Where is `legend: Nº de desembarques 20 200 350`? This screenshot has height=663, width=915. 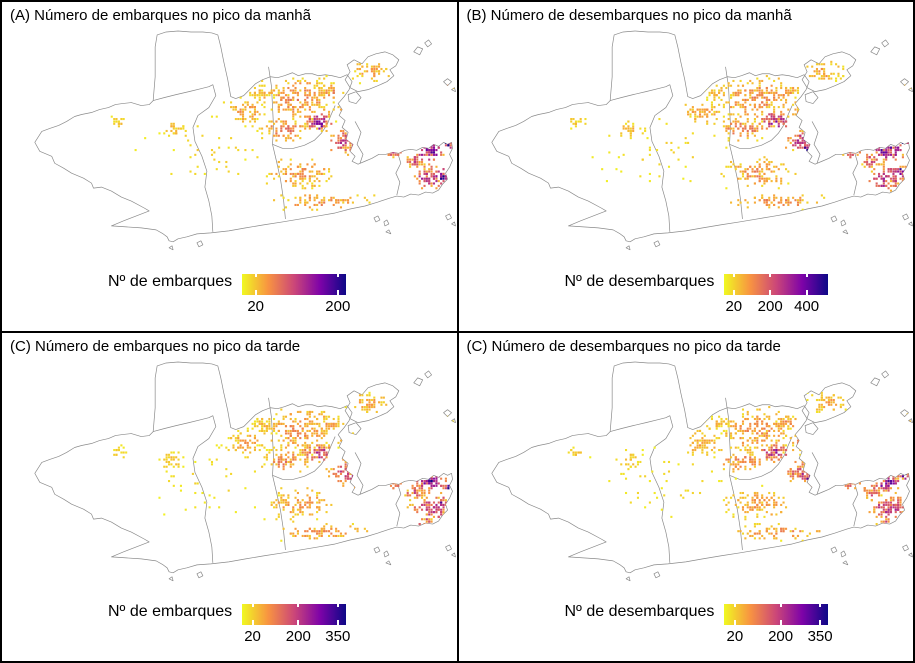
legend: Nº de desembarques 20 200 350 is located at coordinates (686, 631).